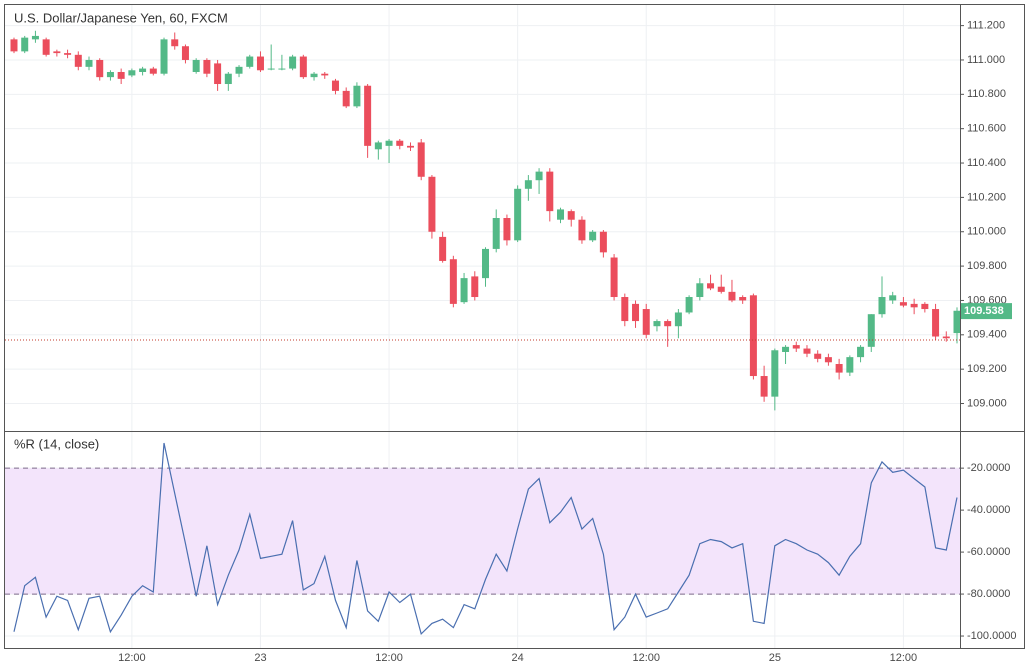 This screenshot has width=1029, height=672. What do you see at coordinates (518, 658) in the screenshot?
I see `x-tick-label: 24` at bounding box center [518, 658].